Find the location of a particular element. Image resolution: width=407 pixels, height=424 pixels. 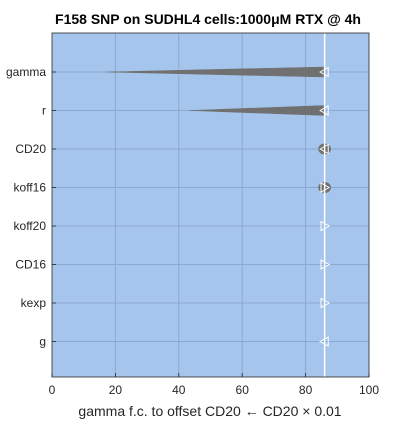

y-tick-label: g is located at coordinates (42, 342).